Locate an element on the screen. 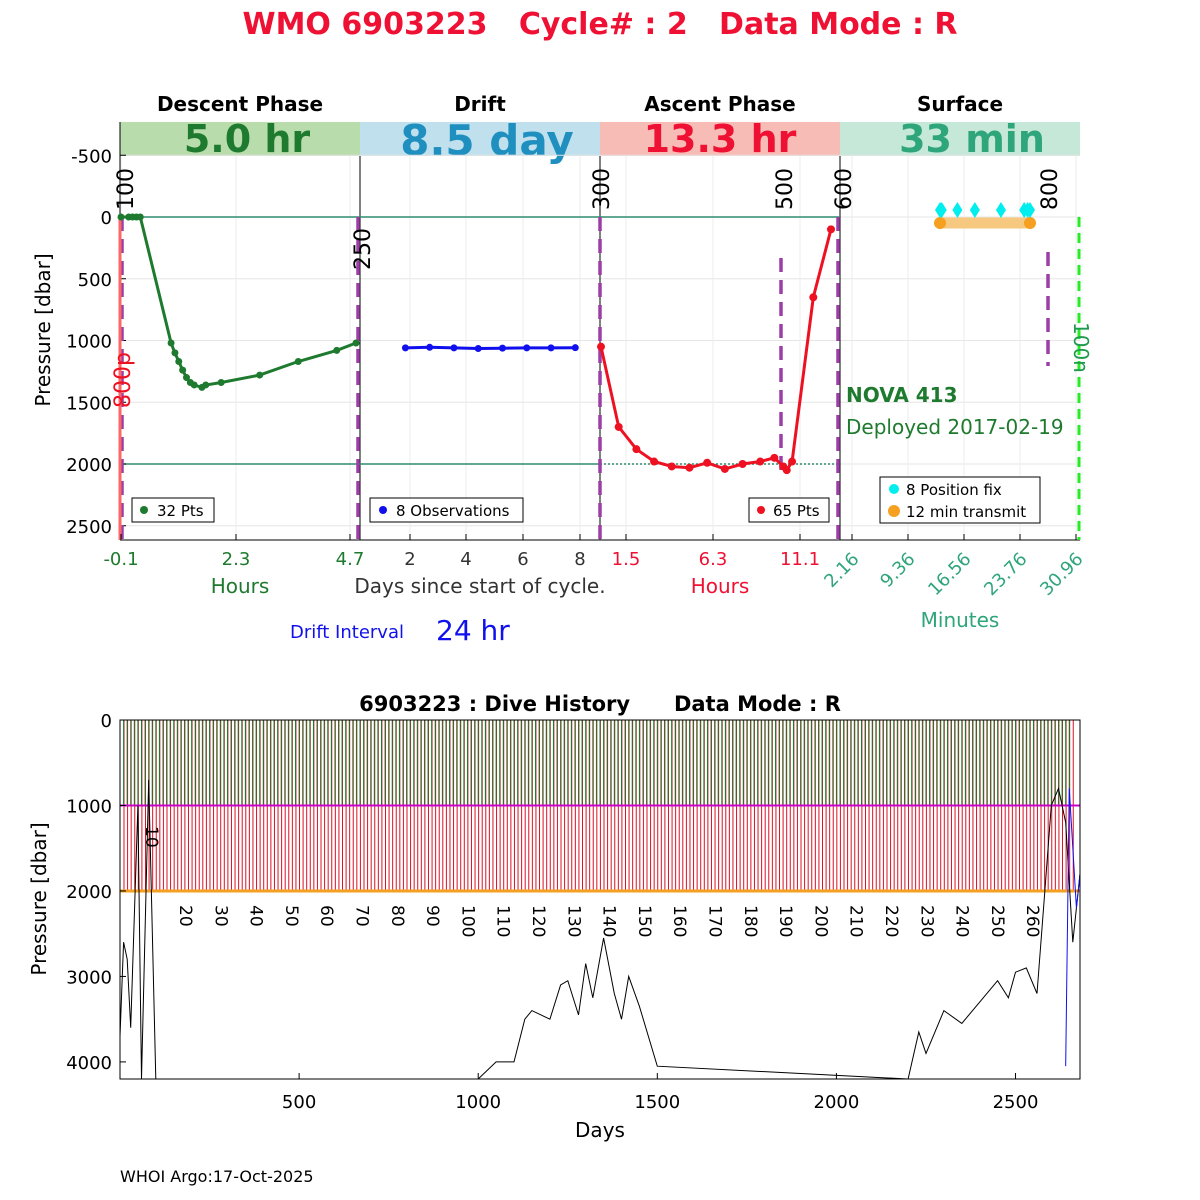 This screenshot has height=1200, width=1200. legend-transmit-text: 12 min transmit is located at coordinates (966, 512).